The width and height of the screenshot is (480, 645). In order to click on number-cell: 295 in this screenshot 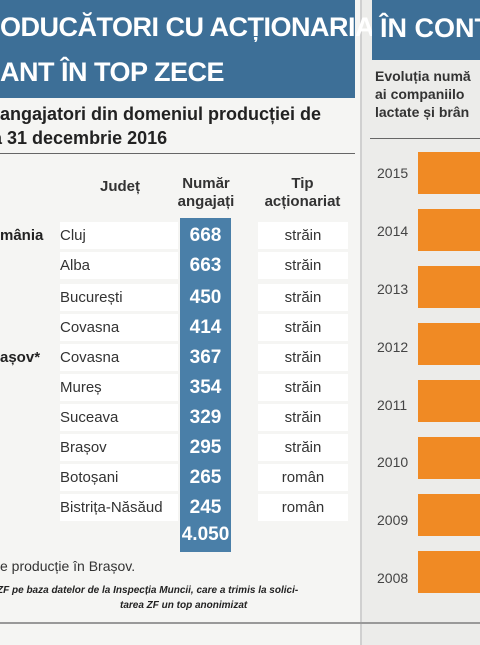, I will do `click(205, 447)`.